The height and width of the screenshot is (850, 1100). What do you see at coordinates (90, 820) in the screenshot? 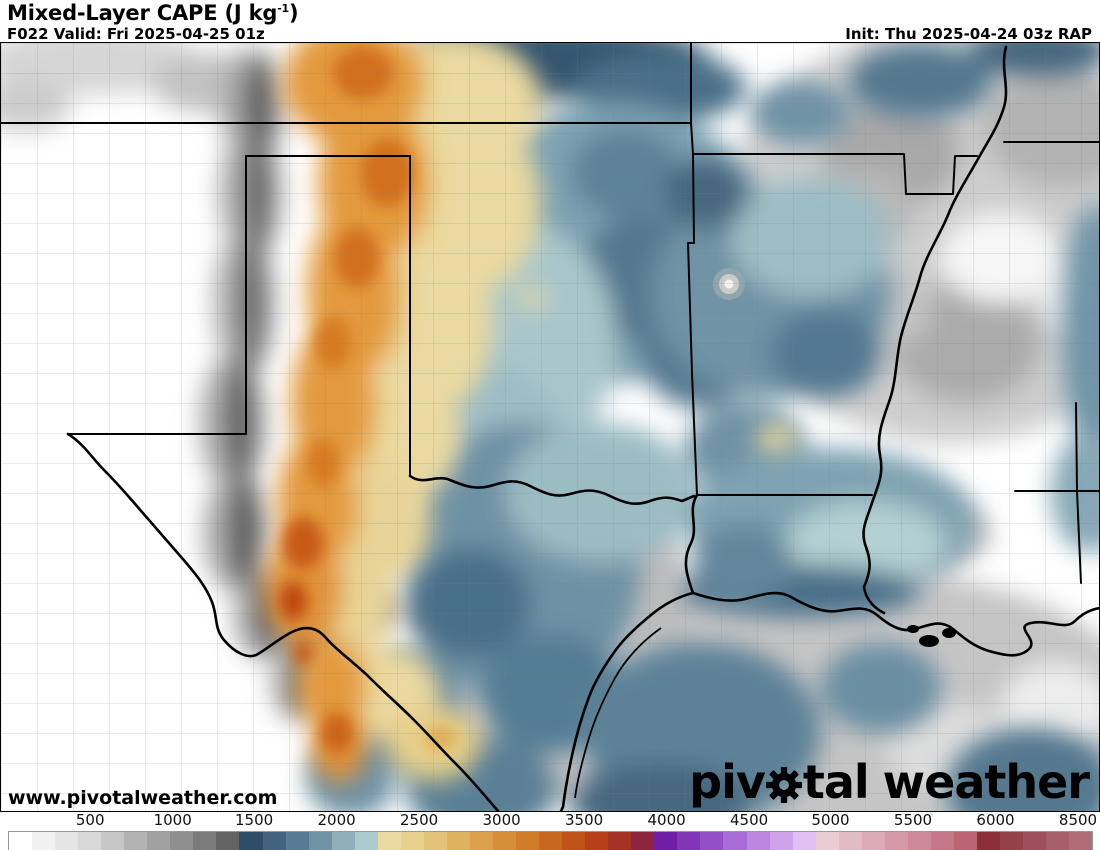
I see `colorbar-tick-label: 500` at bounding box center [90, 820].